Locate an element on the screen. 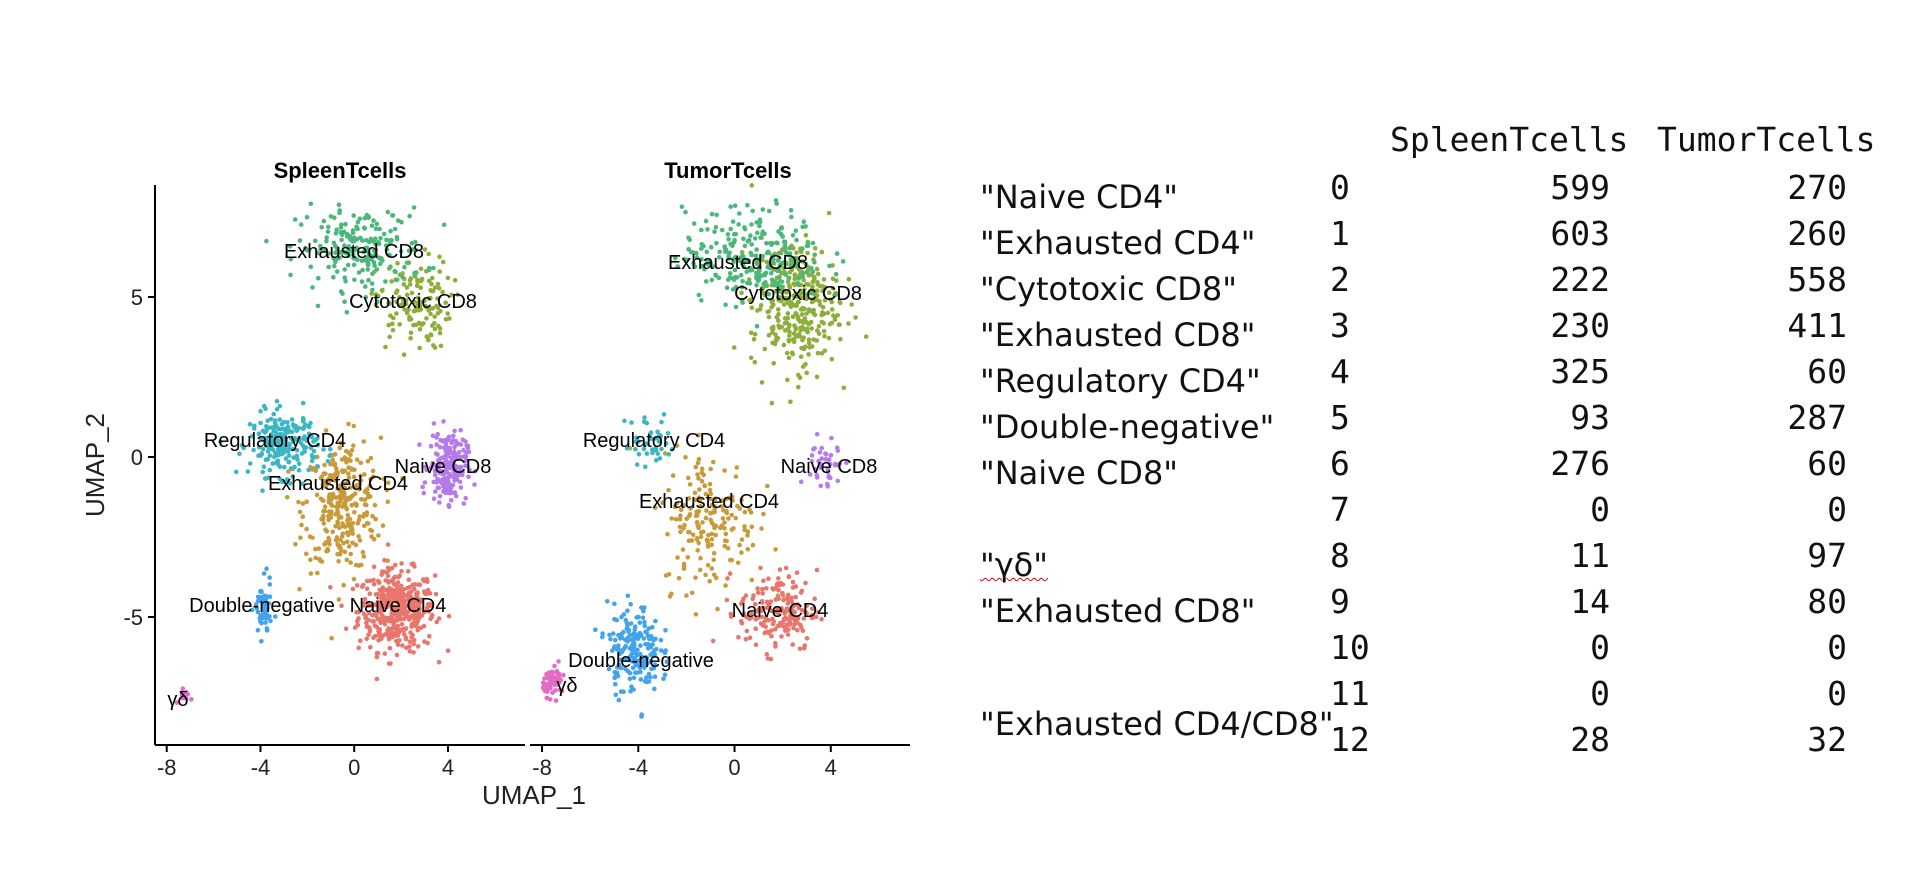  row-cluster-name: "γδ" is located at coordinates (1014, 565).